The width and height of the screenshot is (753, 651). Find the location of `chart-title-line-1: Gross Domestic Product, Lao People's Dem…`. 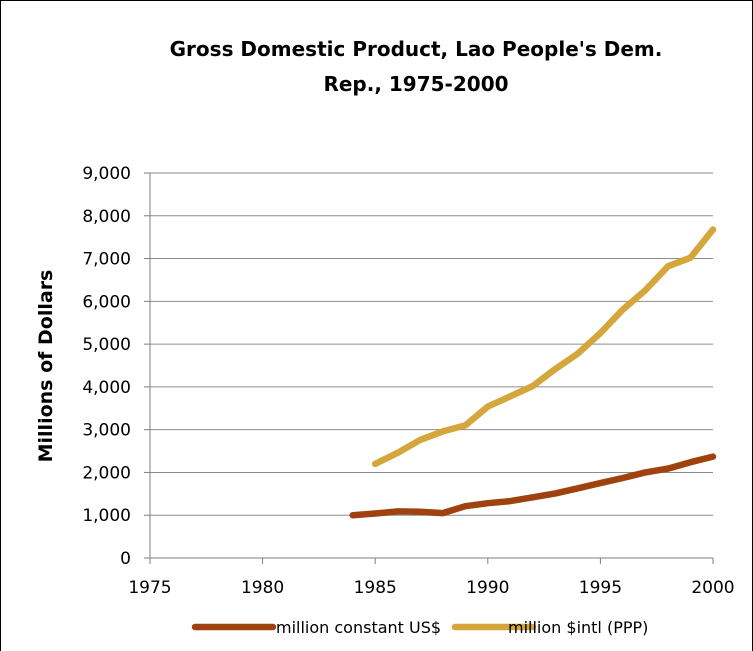

chart-title-line-1: Gross Domestic Product, Lao People's Dem… is located at coordinates (416, 49).